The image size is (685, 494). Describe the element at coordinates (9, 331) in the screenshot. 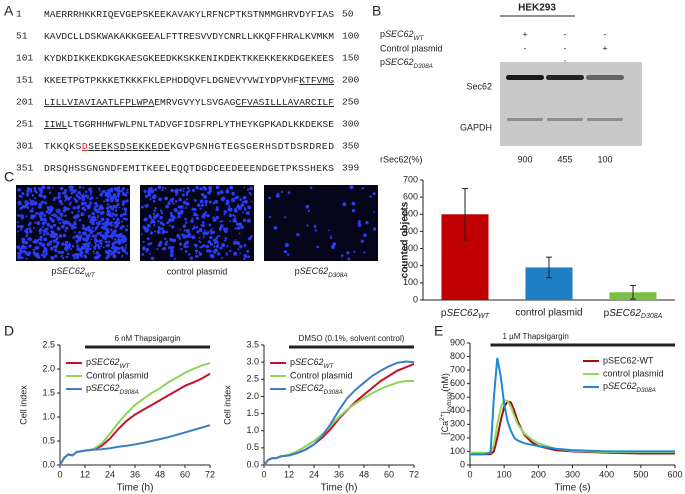

I see `panel-label: D` at that location.